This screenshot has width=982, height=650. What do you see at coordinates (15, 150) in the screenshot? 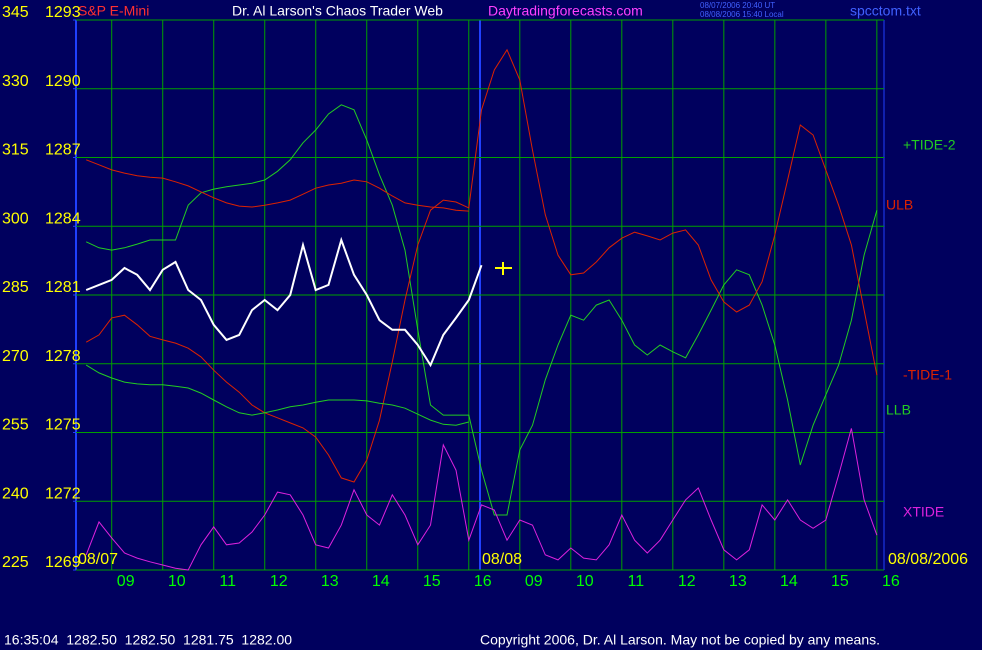
I see `y-tick-label: 315` at bounding box center [15, 150].